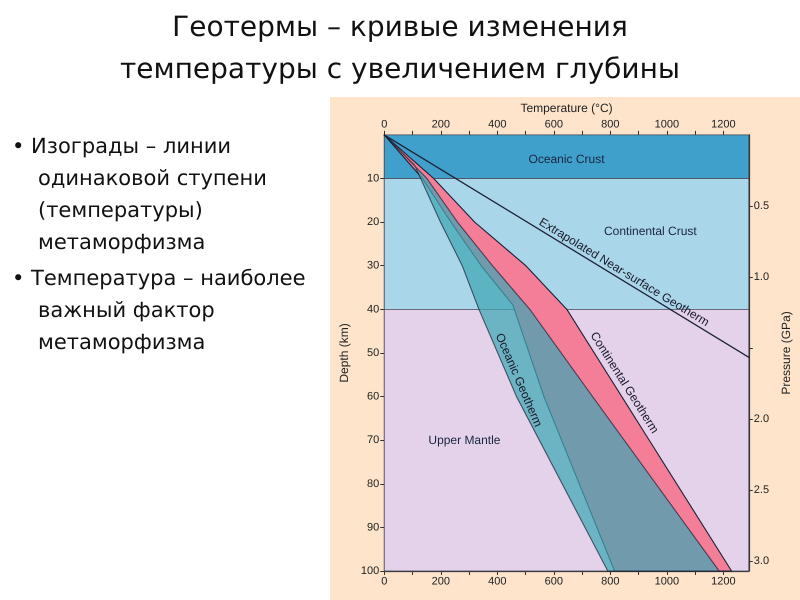 This screenshot has height=600, width=800. I want to click on x2-tick-label: 800, so click(610, 124).